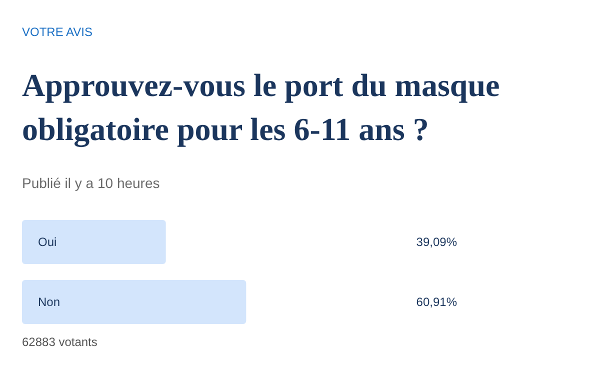  I want to click on y-tick-label: Non, so click(49, 302).